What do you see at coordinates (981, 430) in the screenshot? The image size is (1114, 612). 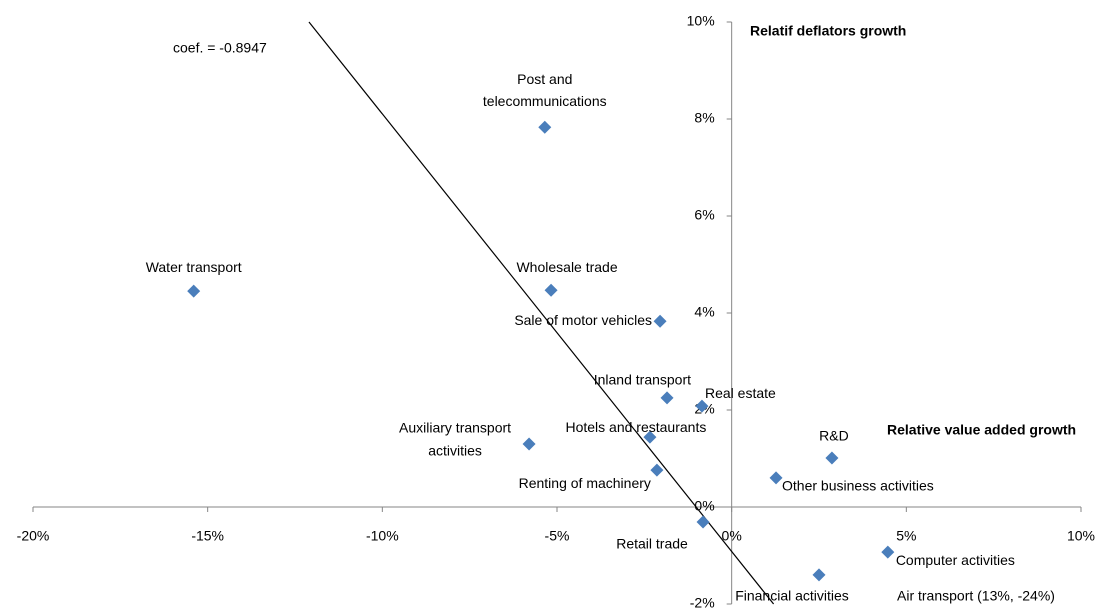 I see `x-axis-title: Relative value added growth` at bounding box center [981, 430].